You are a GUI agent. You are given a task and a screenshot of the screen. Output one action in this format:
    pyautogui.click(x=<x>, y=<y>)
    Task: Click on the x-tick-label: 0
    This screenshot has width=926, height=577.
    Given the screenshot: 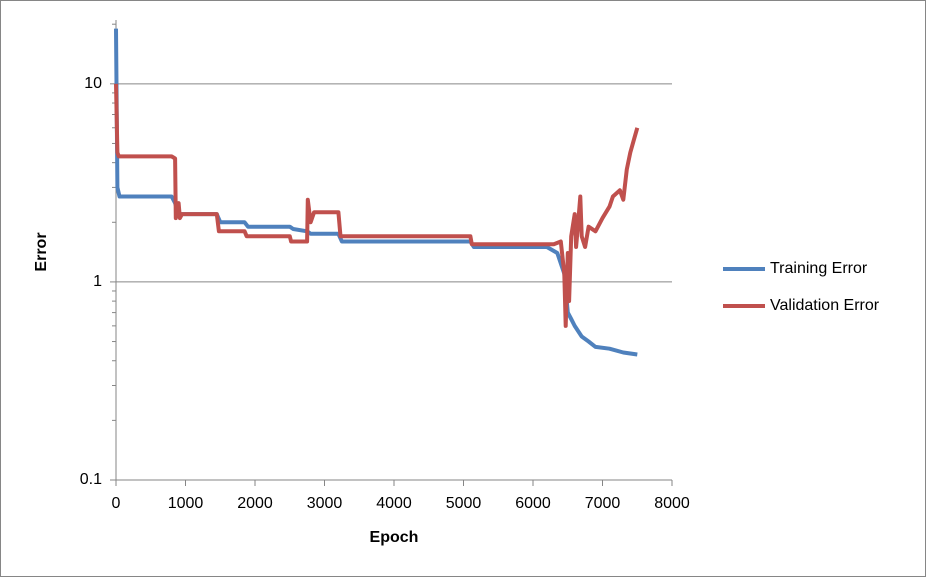 What is the action you would take?
    pyautogui.click(x=116, y=503)
    